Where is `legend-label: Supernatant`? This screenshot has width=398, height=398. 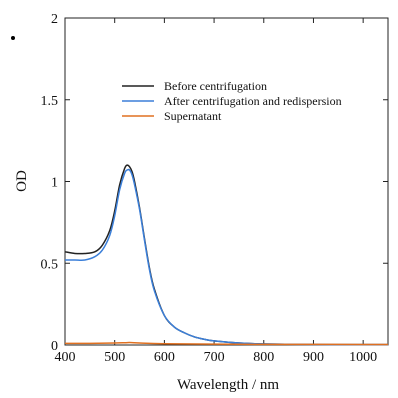
legend-label: Supernatant is located at coordinates (193, 116).